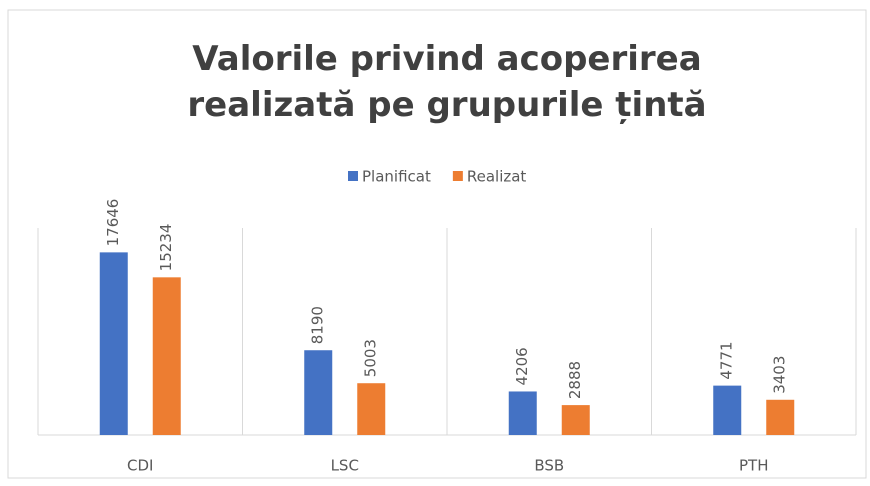  Describe the element at coordinates (727, 360) in the screenshot. I see `data-label: 4771` at that location.